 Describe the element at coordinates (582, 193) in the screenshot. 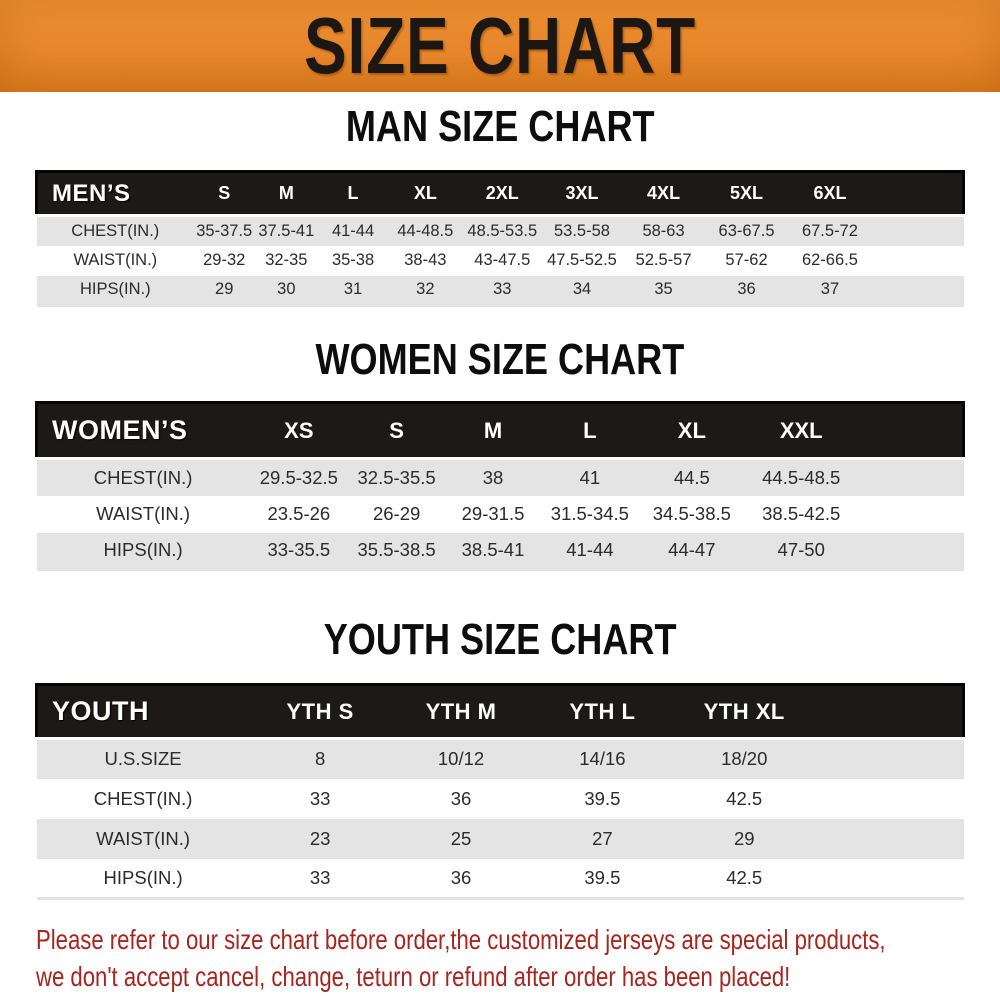

I see `men-column-header: 3XL` at that location.